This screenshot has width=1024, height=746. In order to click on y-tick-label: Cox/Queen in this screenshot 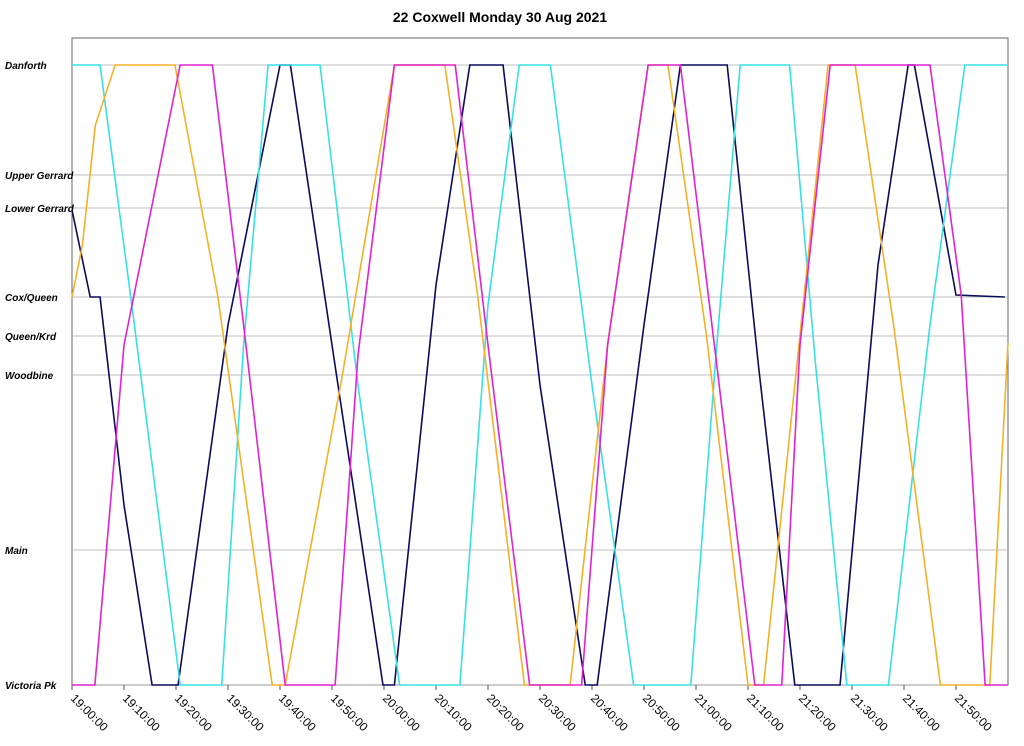, I will do `click(31, 298)`.